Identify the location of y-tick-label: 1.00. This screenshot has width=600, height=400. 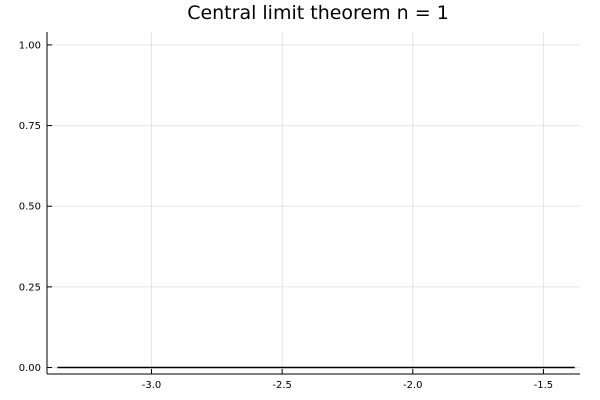
(30, 45).